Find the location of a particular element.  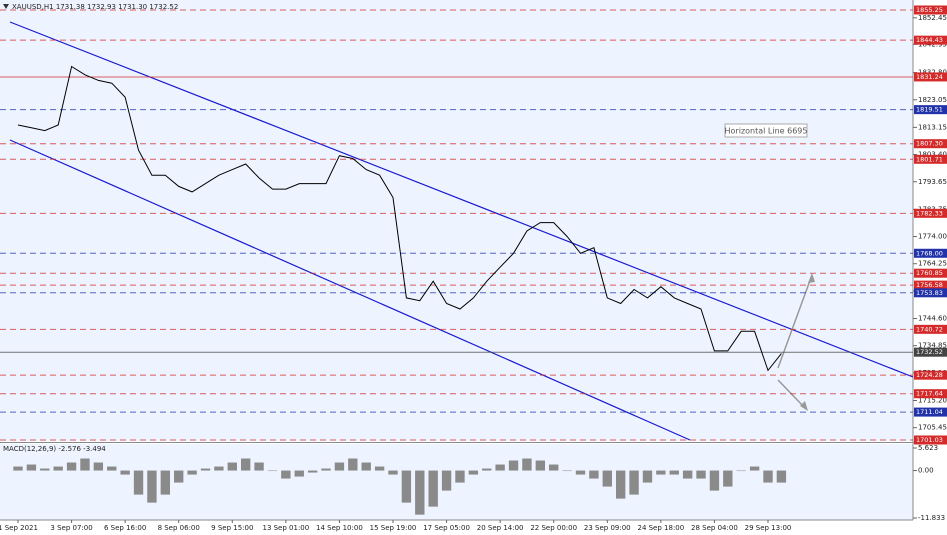

level-label: 1855.25 is located at coordinates (929, 10).